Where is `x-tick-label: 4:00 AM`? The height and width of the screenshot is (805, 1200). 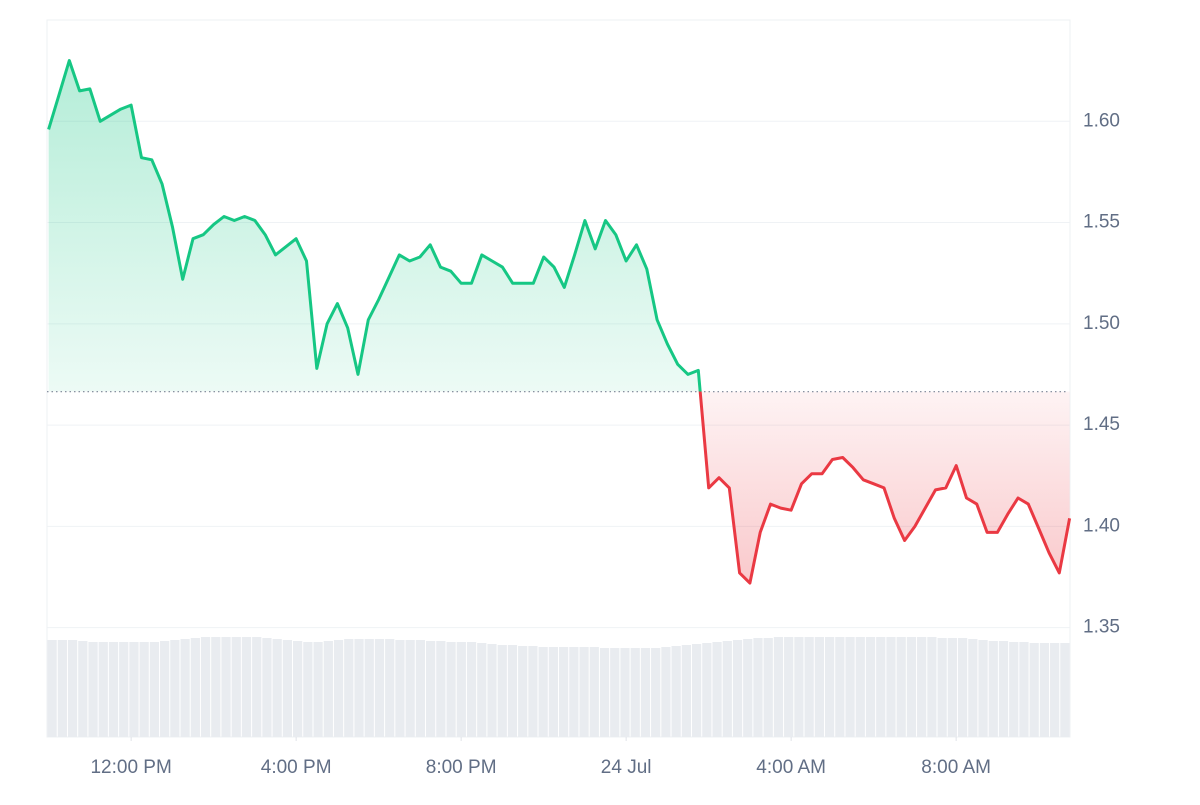 x-tick-label: 4:00 AM is located at coordinates (791, 767).